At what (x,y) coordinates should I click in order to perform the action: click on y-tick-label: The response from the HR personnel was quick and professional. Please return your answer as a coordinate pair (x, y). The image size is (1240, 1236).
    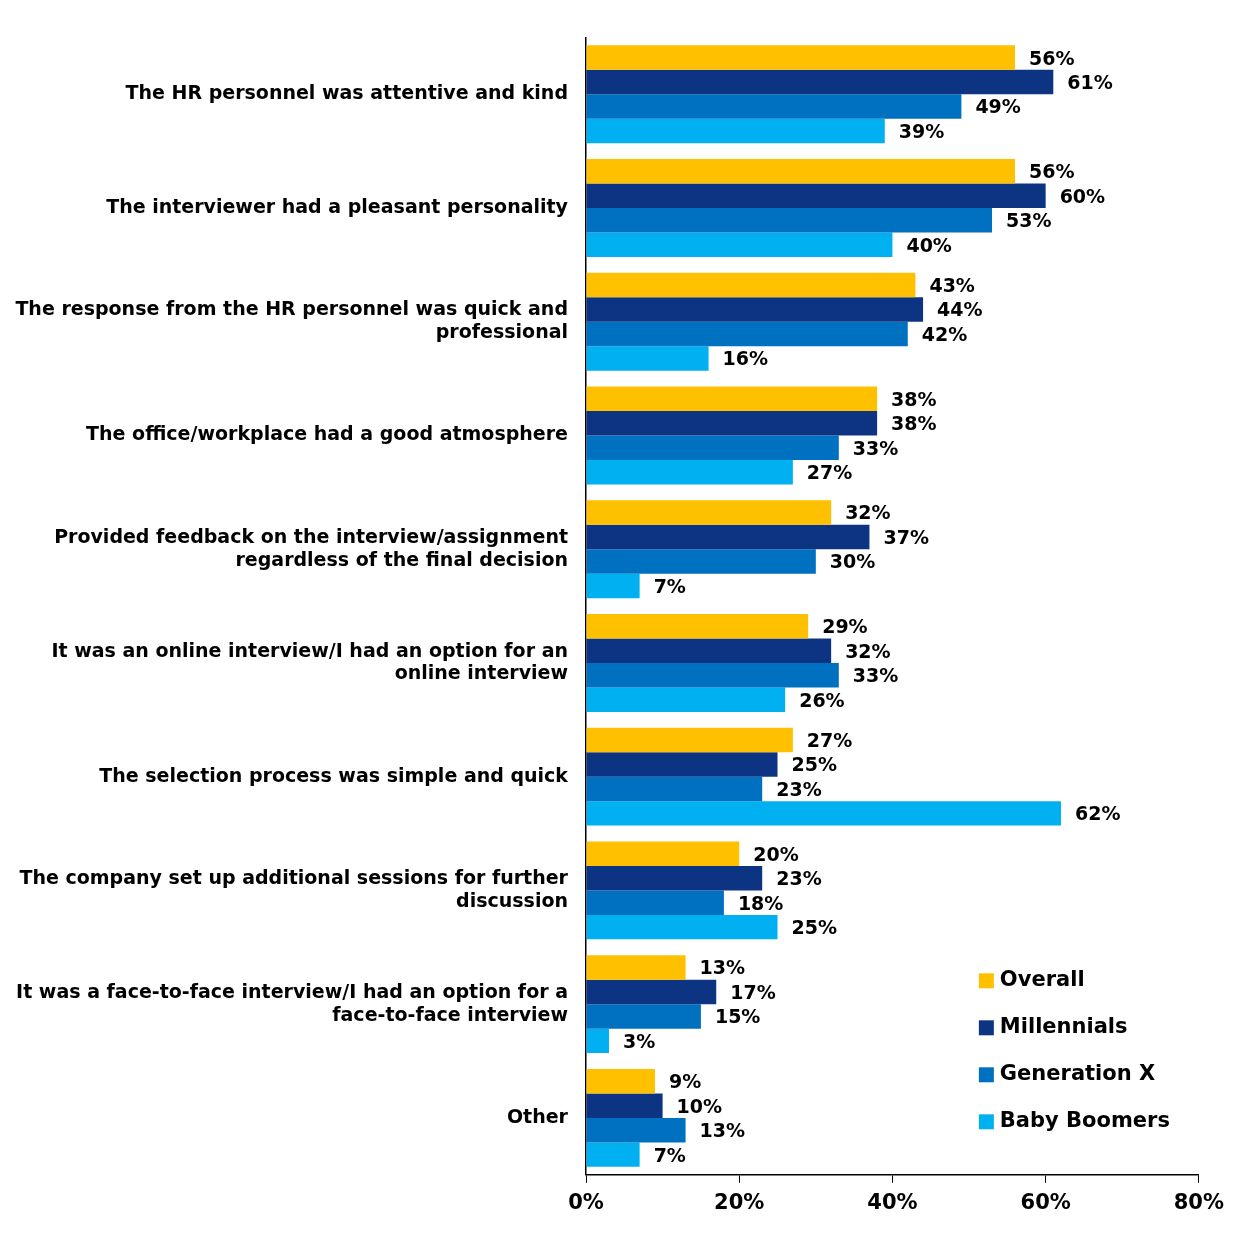
    Looking at the image, I should click on (291, 320).